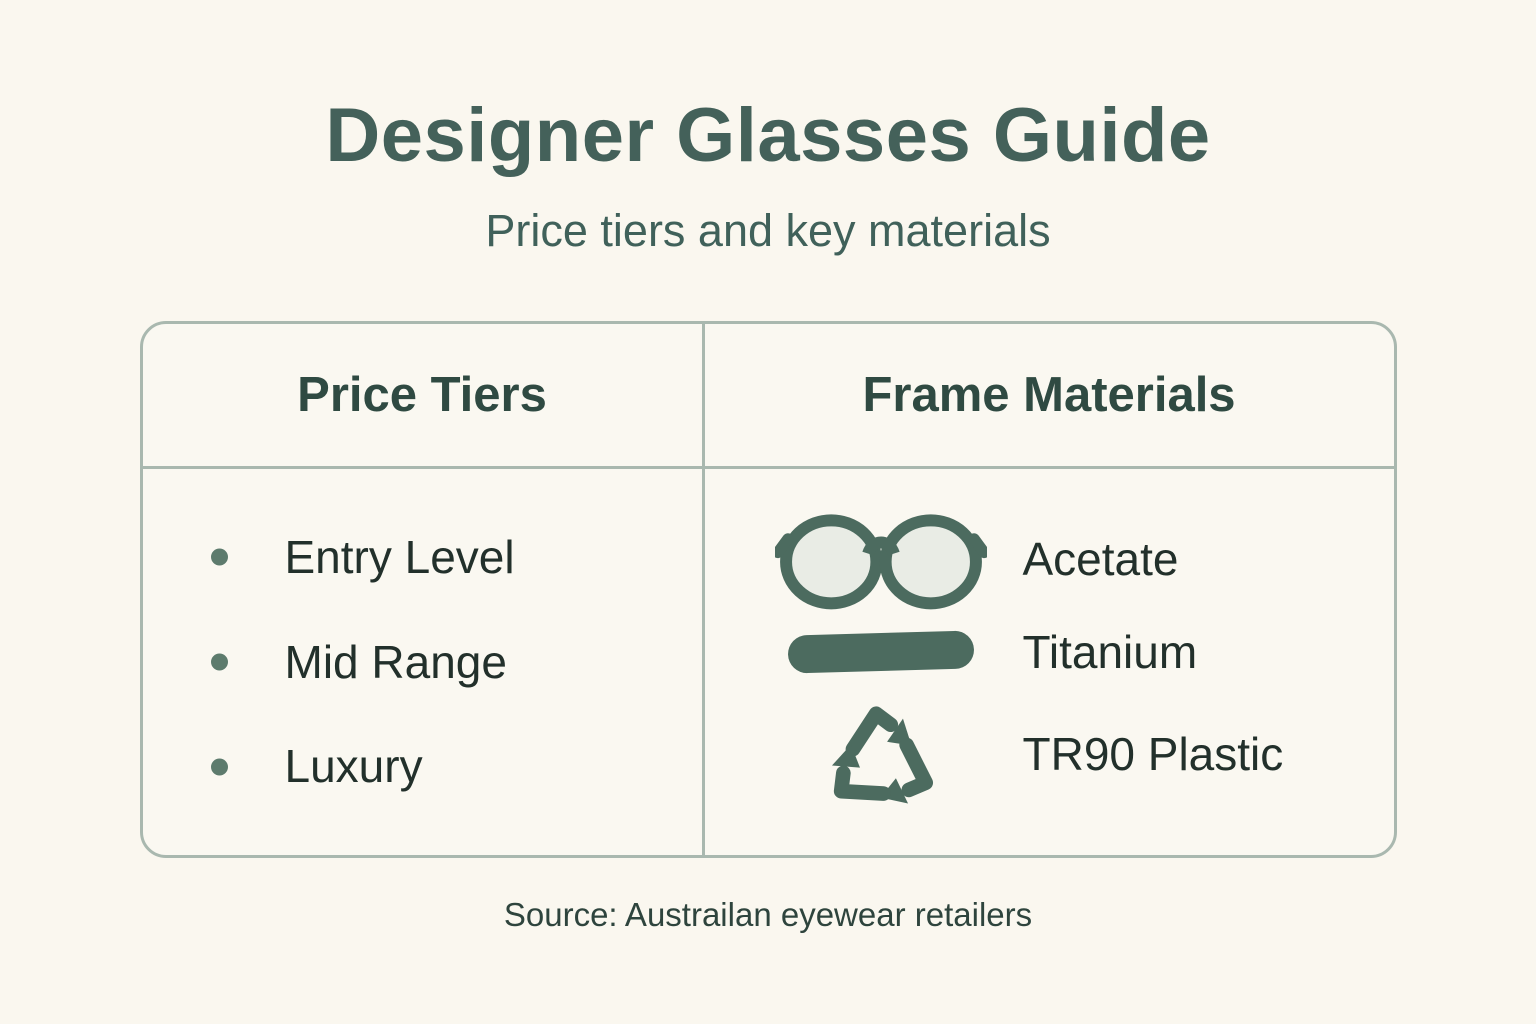  I want to click on material-row-titanium: Titanium, so click(1084, 652).